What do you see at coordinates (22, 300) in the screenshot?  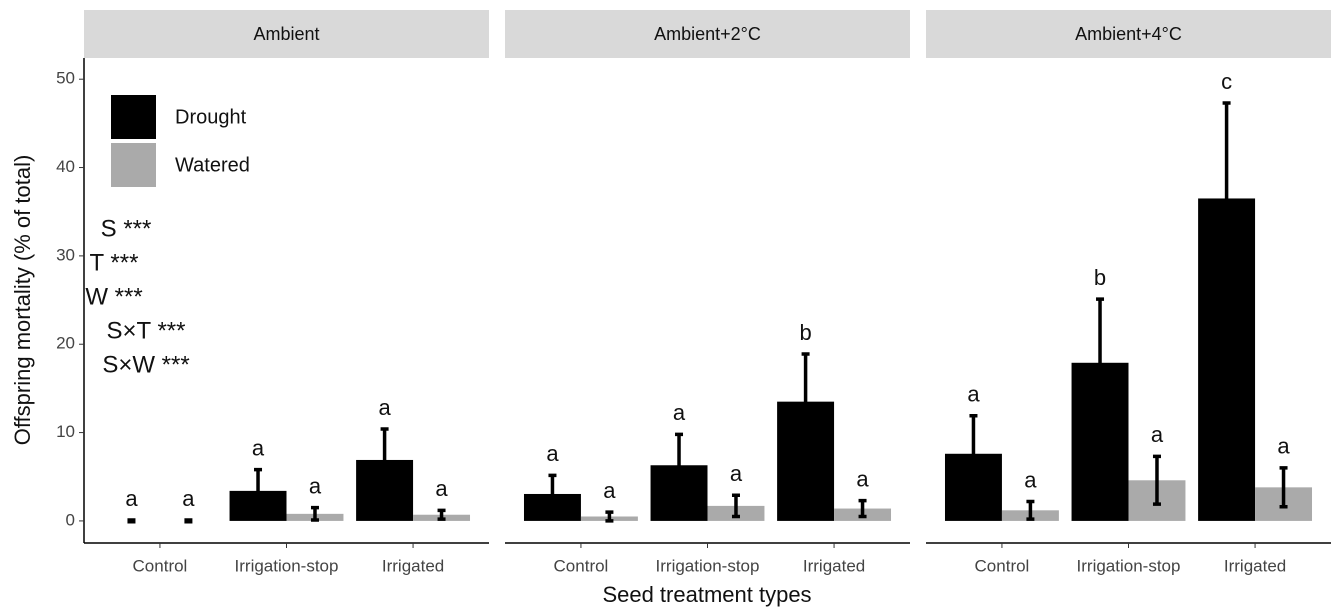 I see `y-axis-label: Offspring mortality (% of total)` at bounding box center [22, 300].